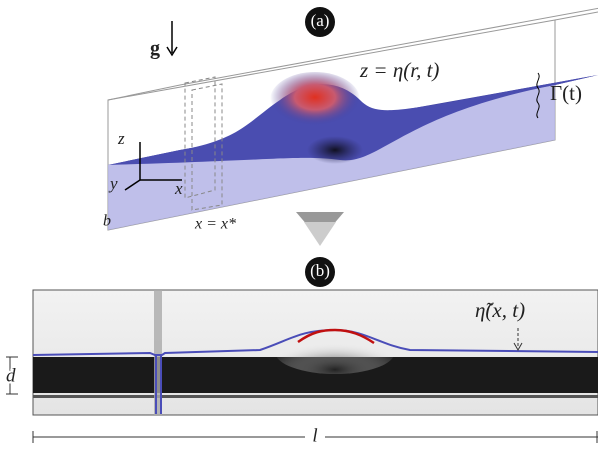 Image resolution: width=598 pixels, height=453 pixels. Describe the element at coordinates (158, 352) in the screenshot. I see `section-line` at that location.